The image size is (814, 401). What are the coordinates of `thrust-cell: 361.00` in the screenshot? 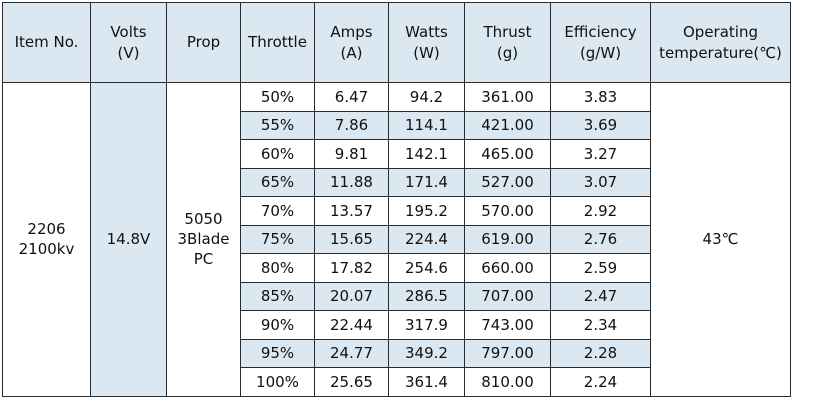 It's located at (507, 97).